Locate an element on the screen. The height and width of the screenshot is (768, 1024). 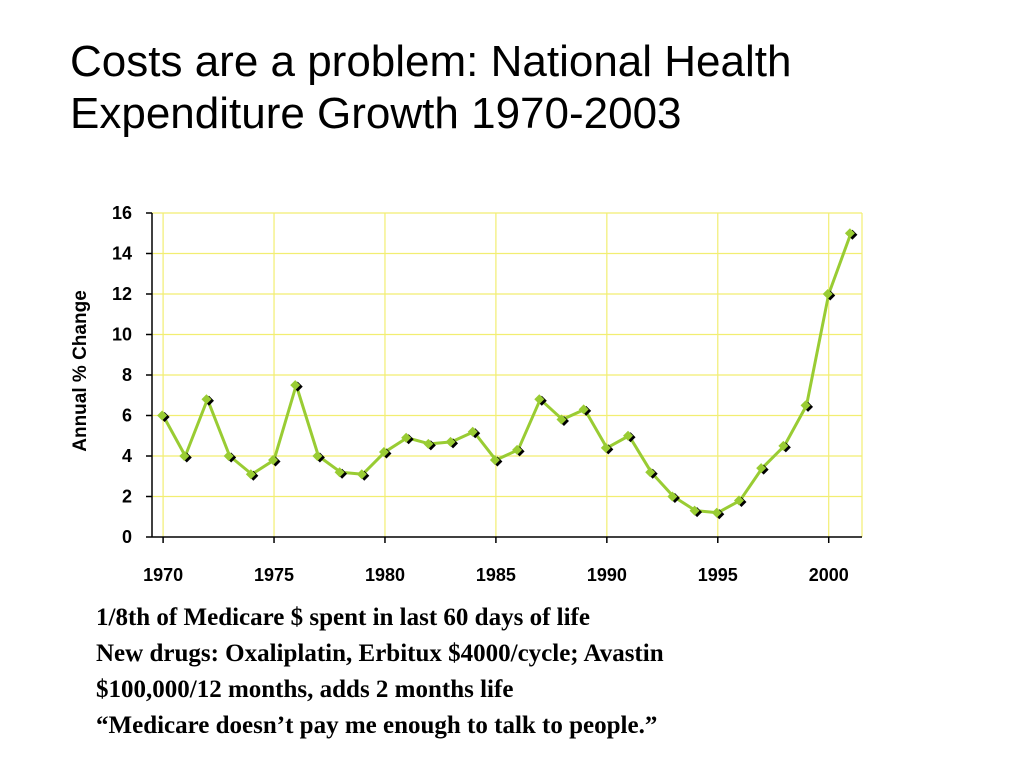
y-tick-label: 16 is located at coordinates (122, 213).